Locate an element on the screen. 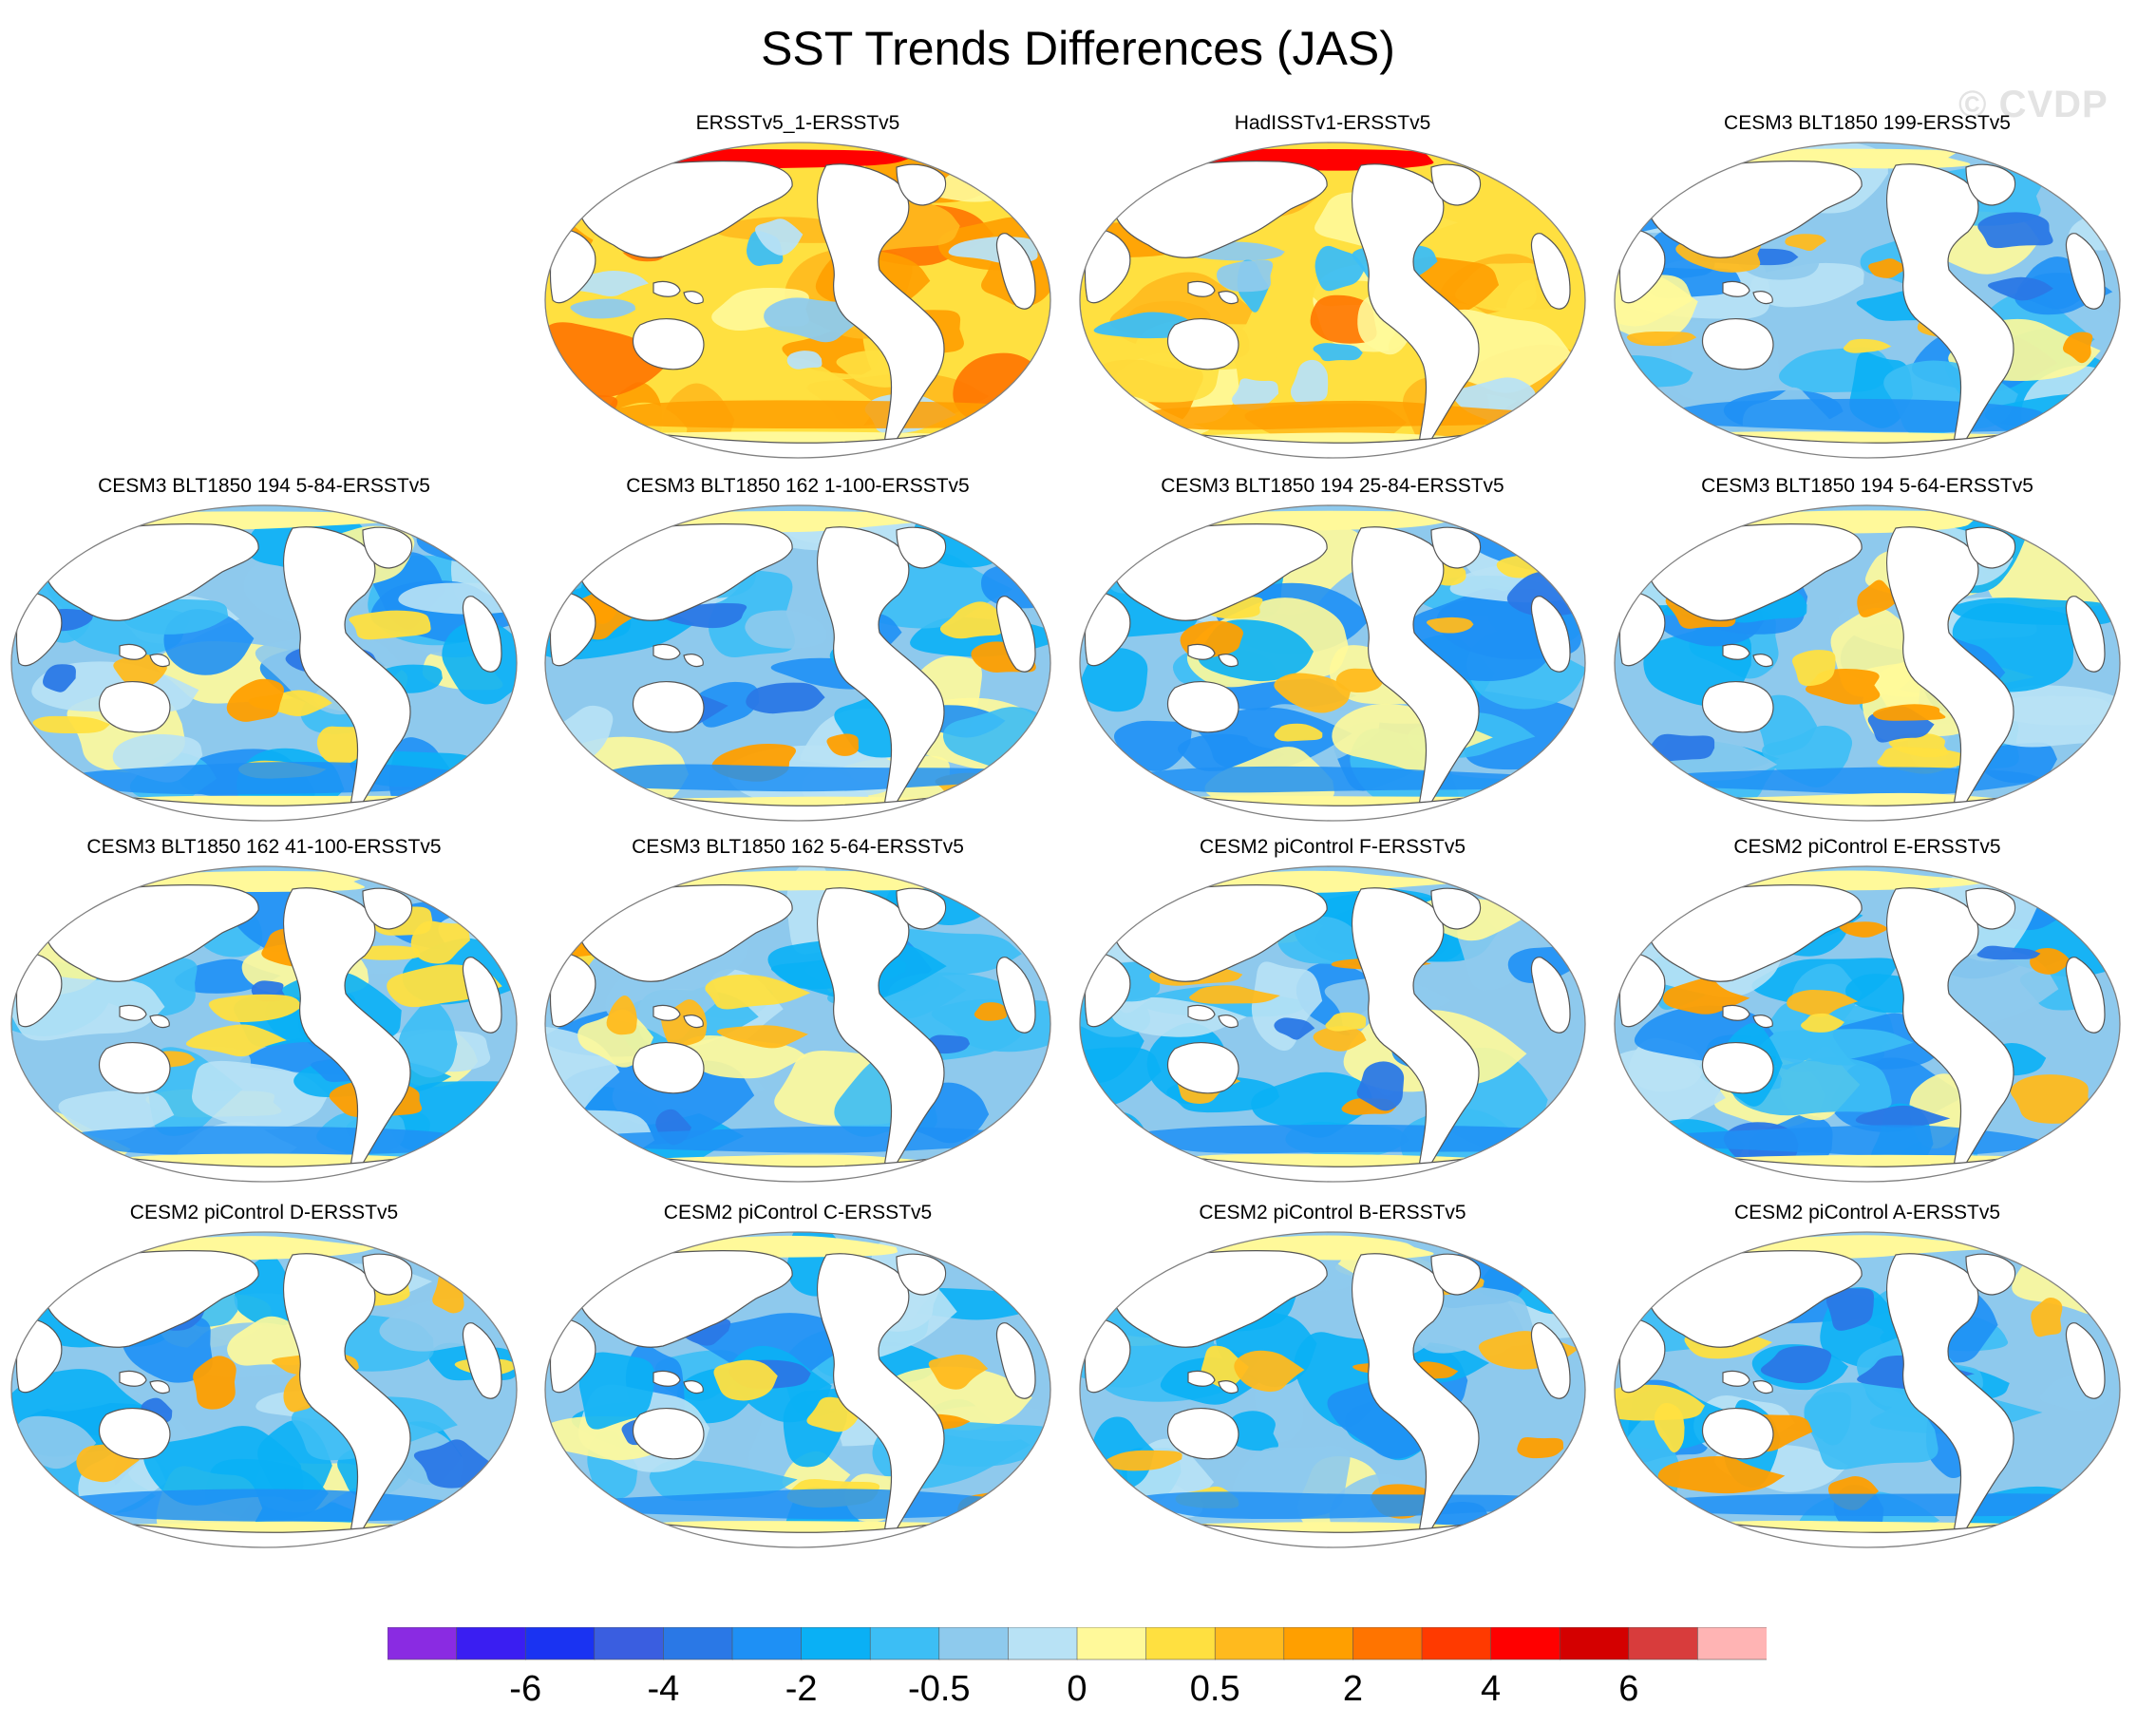 This screenshot has height=1726, width=2156. map-panel-title: CESM2 piControl B-ERSSTv5 is located at coordinates (1332, 1212).